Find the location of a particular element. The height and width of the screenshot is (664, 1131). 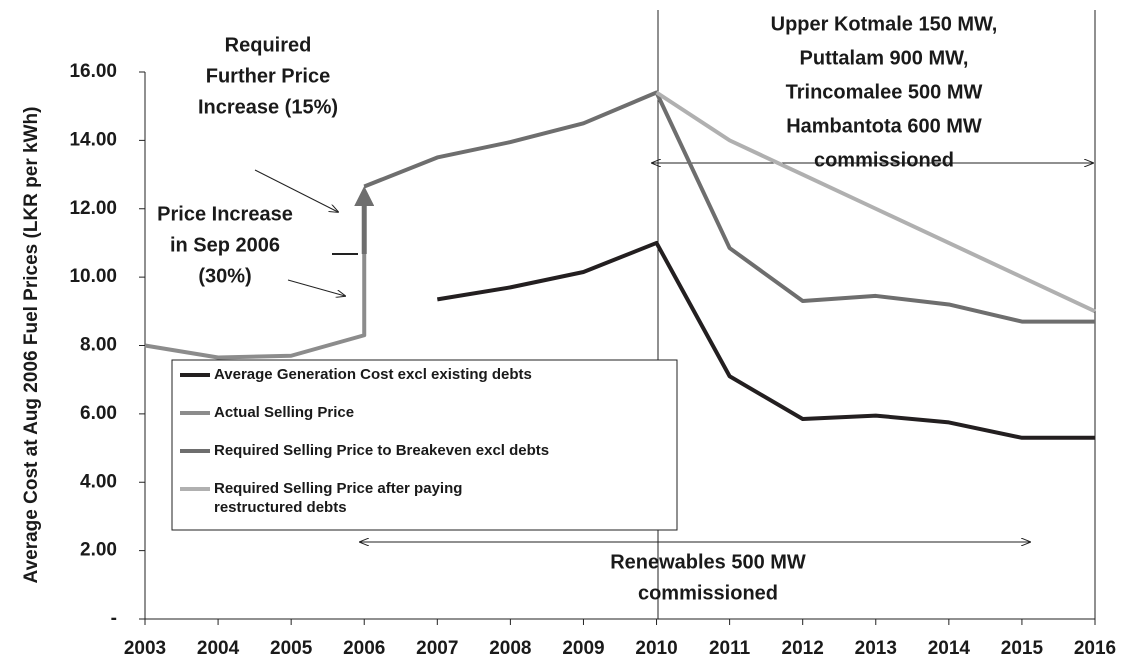

legend-label: restructured debts is located at coordinates (280, 507).